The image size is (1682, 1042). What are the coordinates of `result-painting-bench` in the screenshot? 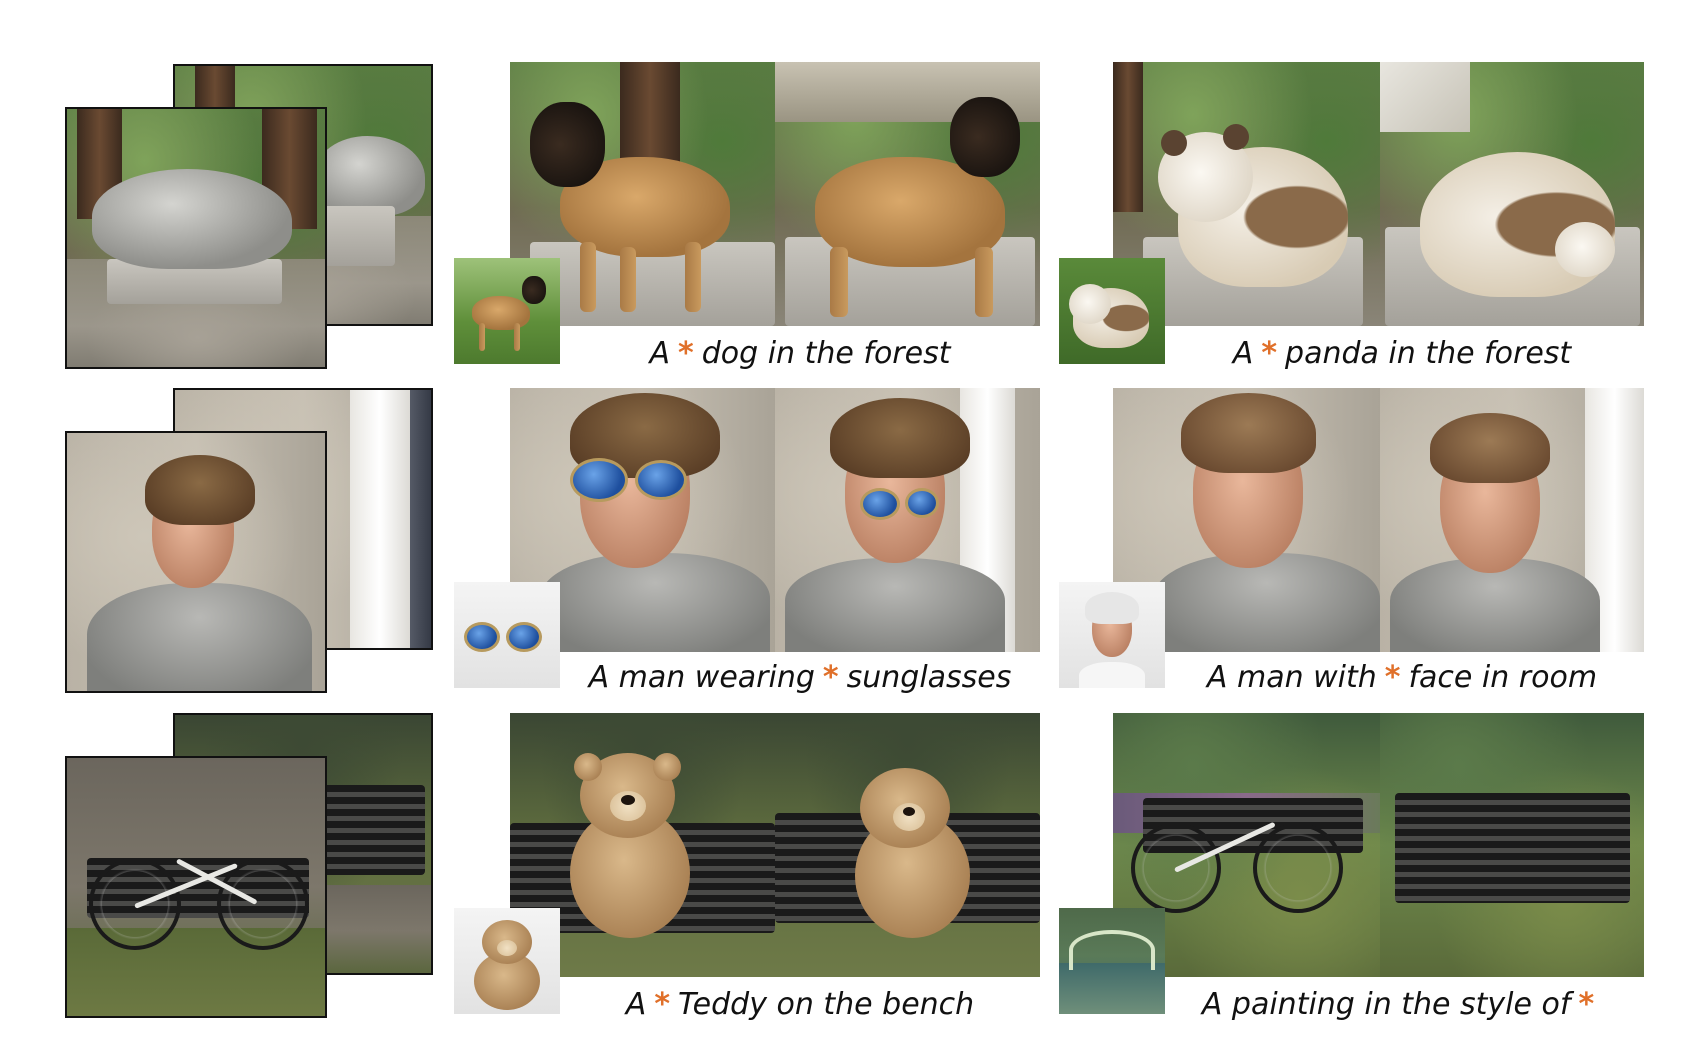 It's located at (1512, 845).